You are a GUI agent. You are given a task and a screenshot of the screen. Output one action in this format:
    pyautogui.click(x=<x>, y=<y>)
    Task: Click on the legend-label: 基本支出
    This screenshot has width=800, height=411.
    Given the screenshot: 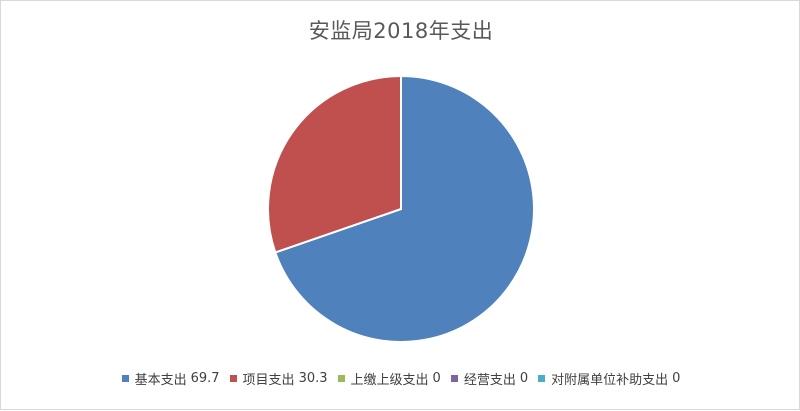 What is the action you would take?
    pyautogui.click(x=160, y=380)
    